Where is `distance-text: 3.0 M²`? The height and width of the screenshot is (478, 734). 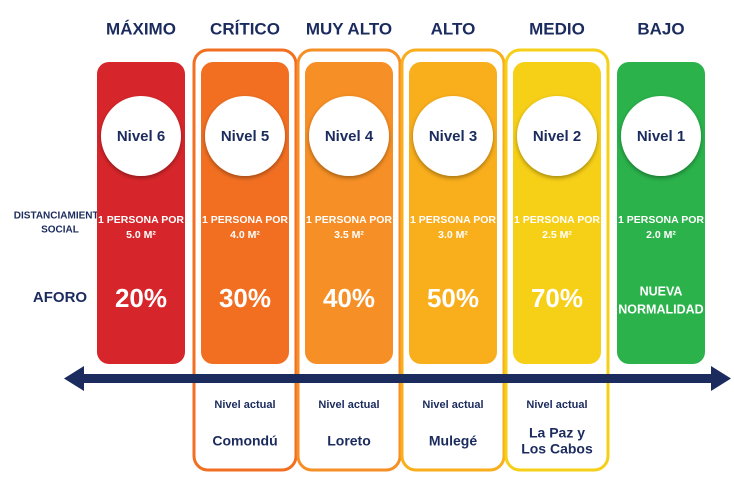 distance-text: 3.0 M² is located at coordinates (453, 235).